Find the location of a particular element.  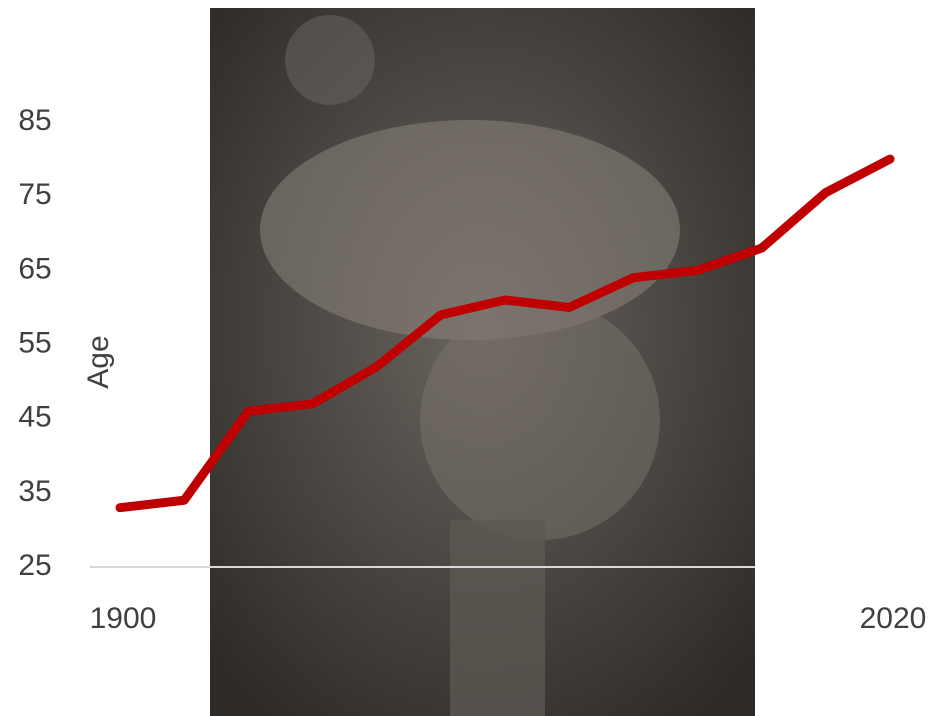

y-tick-label: 65 is located at coordinates (34, 268).